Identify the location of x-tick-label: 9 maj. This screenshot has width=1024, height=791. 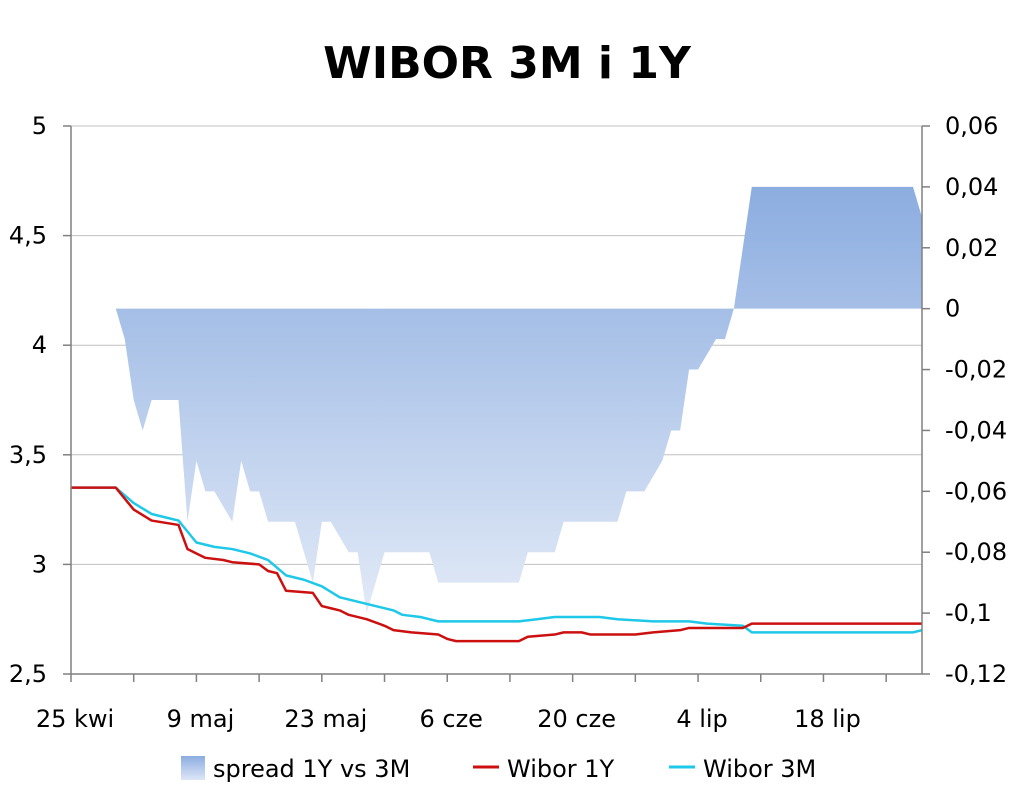
(201, 719).